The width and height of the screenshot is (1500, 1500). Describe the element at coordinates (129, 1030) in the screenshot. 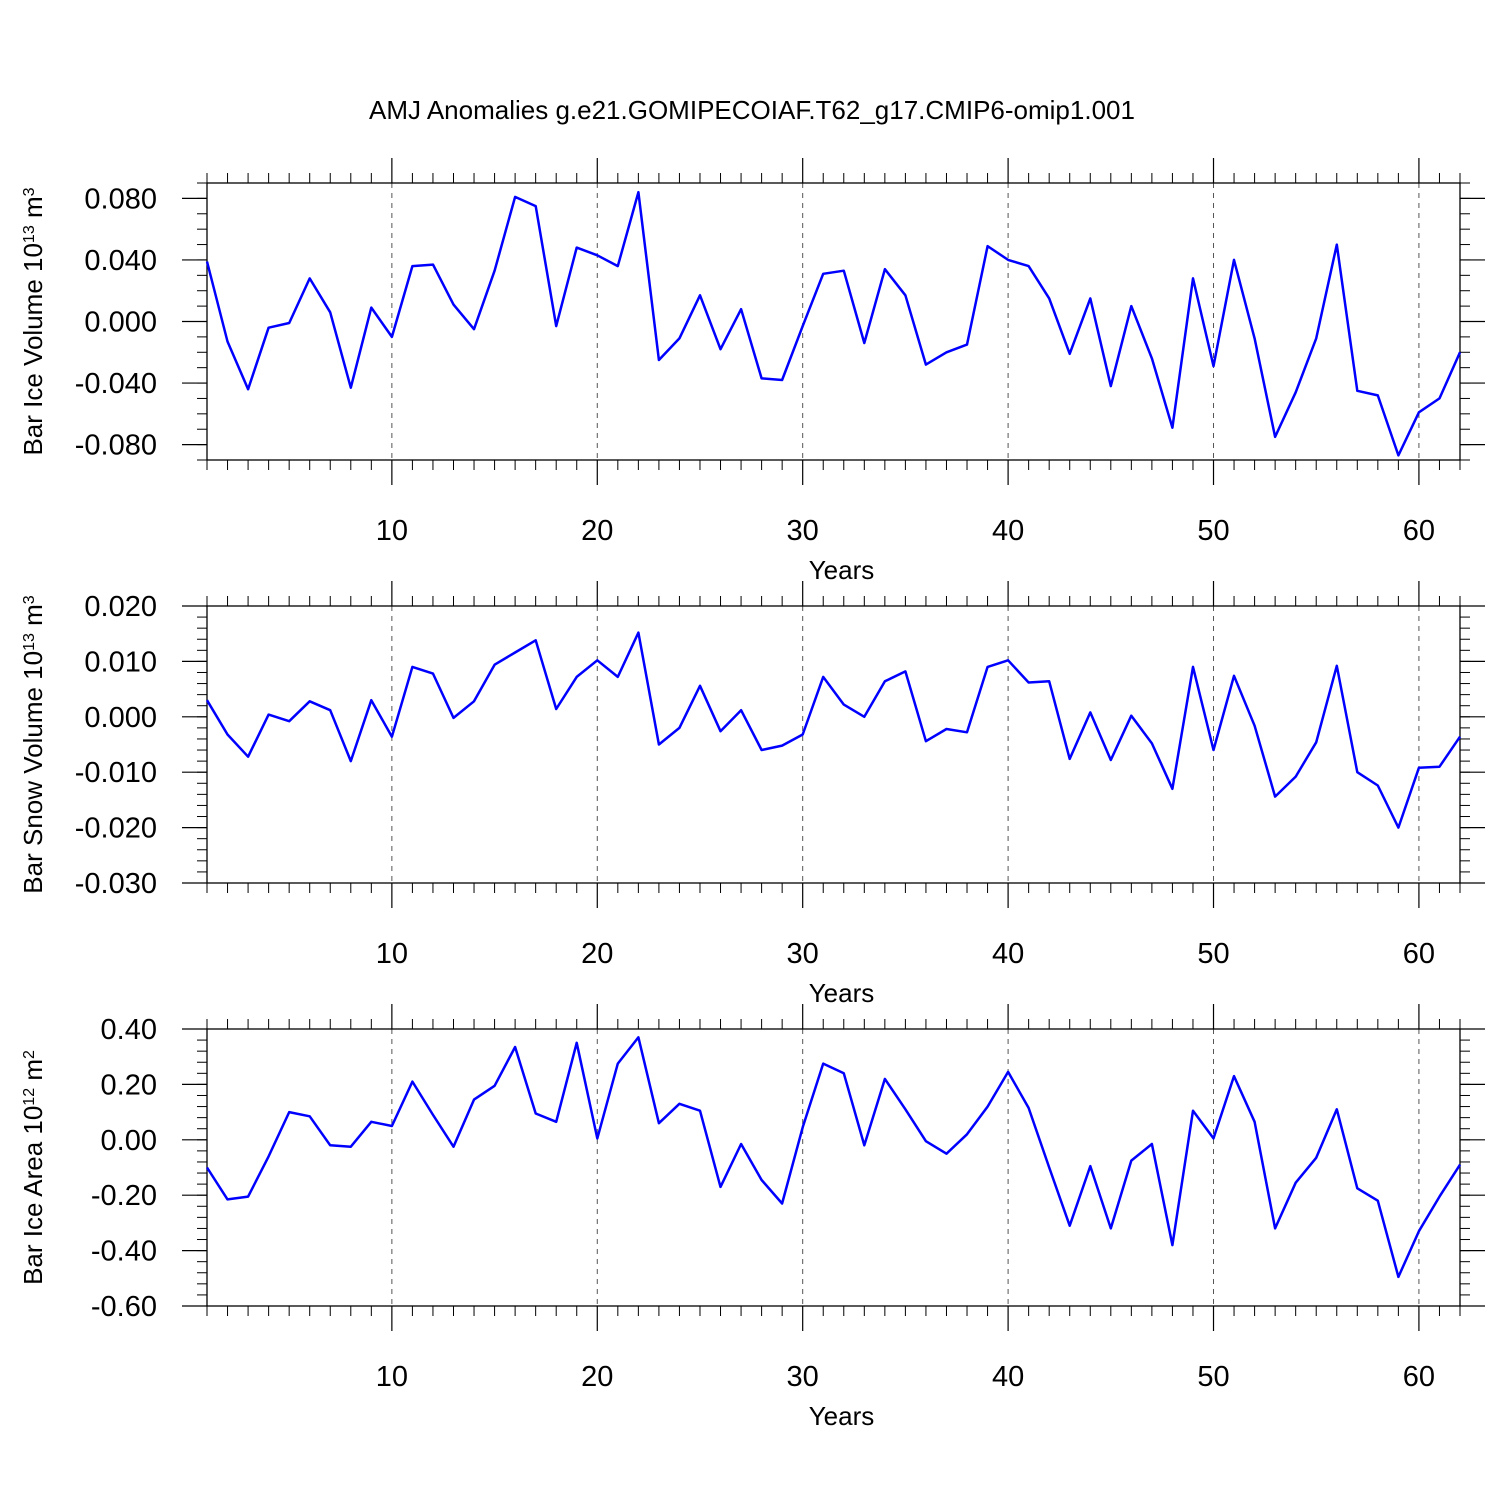

I see `y-tick-label: 0.40` at that location.